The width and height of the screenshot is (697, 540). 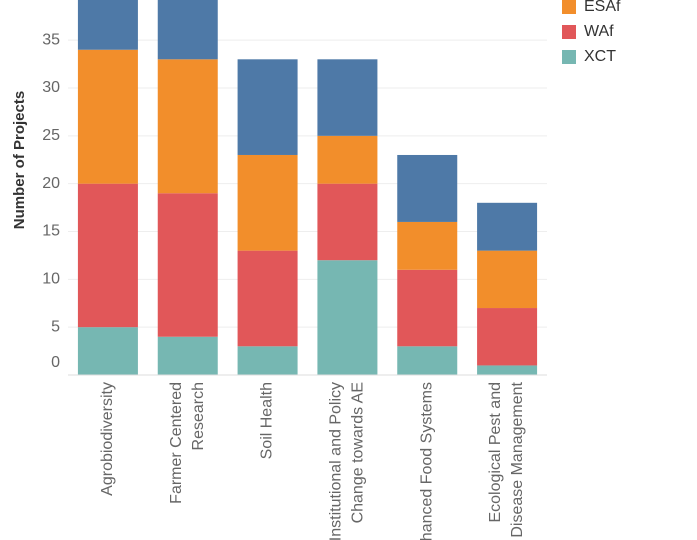 What do you see at coordinates (55, 326) in the screenshot?
I see `y-tick-label: 5` at bounding box center [55, 326].